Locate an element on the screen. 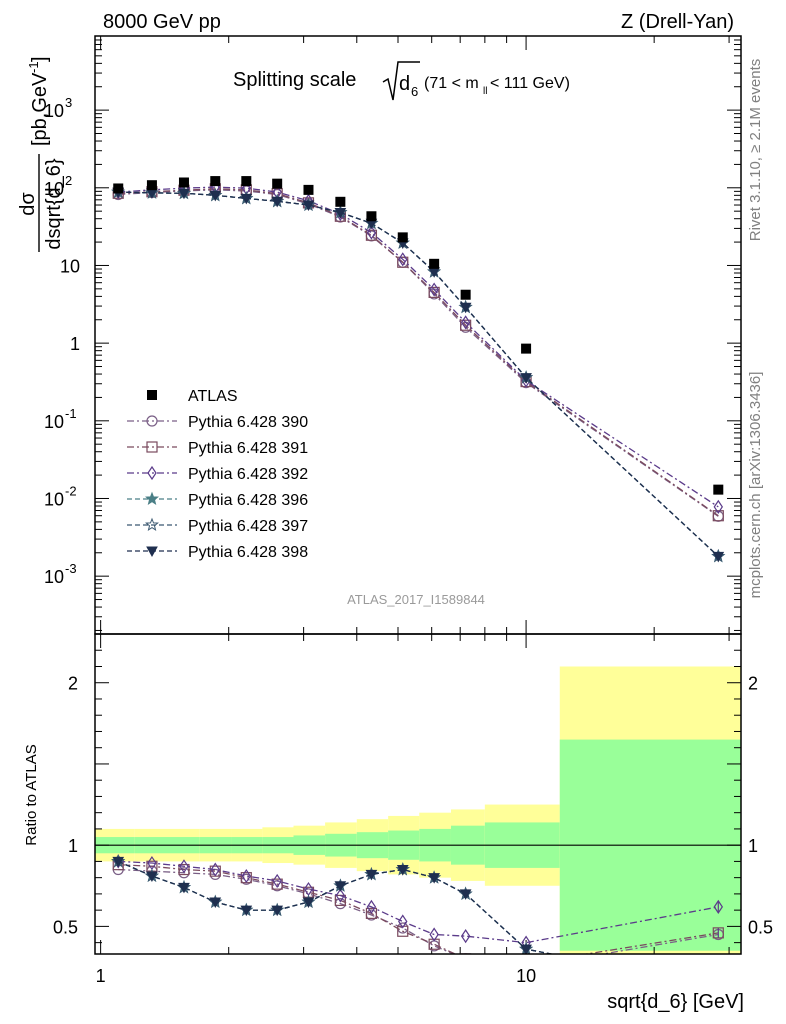 This screenshot has width=786, height=1024. title-d-sub: 6 is located at coordinates (414, 91).